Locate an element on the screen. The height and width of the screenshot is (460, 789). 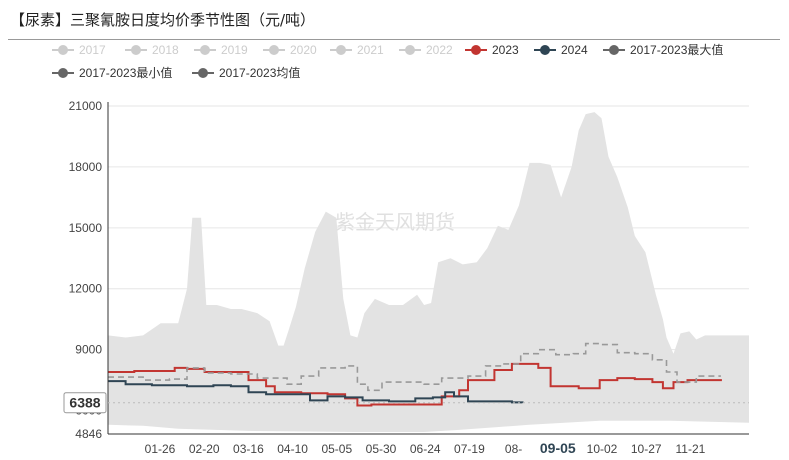
series-line-2017-2023均值 is located at coordinates (414, 367).